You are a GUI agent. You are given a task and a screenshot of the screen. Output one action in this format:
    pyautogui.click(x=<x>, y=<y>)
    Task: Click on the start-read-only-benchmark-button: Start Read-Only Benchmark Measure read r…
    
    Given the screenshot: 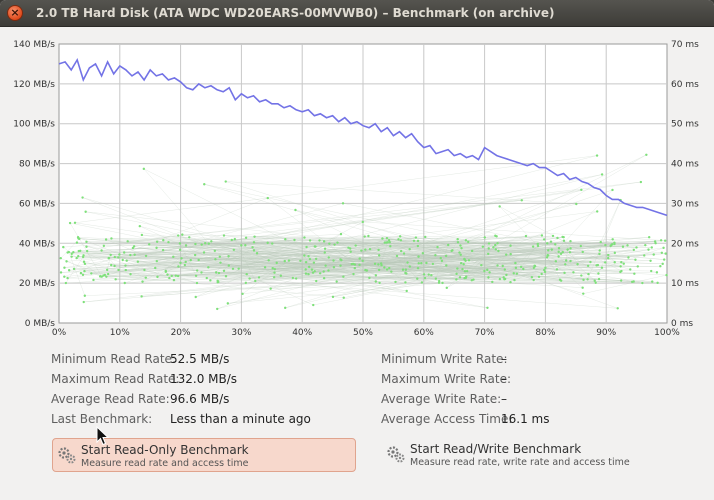 What is the action you would take?
    pyautogui.click(x=204, y=455)
    